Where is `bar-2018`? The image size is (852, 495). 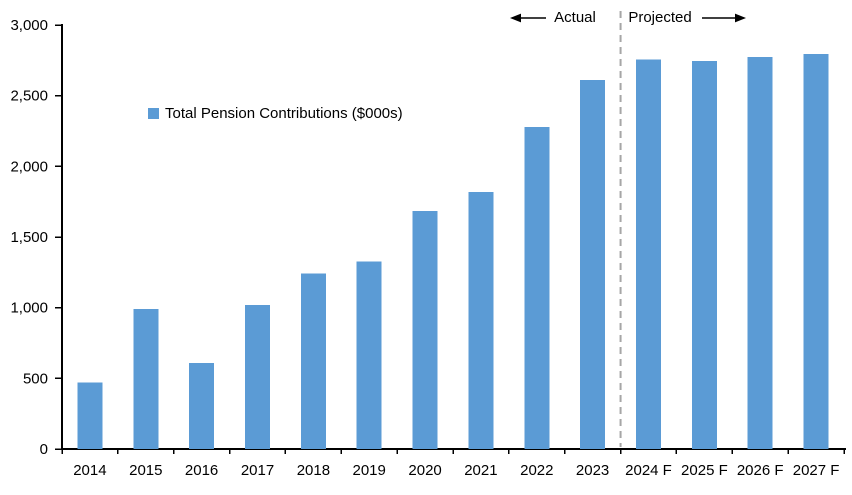
bar-2018 is located at coordinates (313, 361).